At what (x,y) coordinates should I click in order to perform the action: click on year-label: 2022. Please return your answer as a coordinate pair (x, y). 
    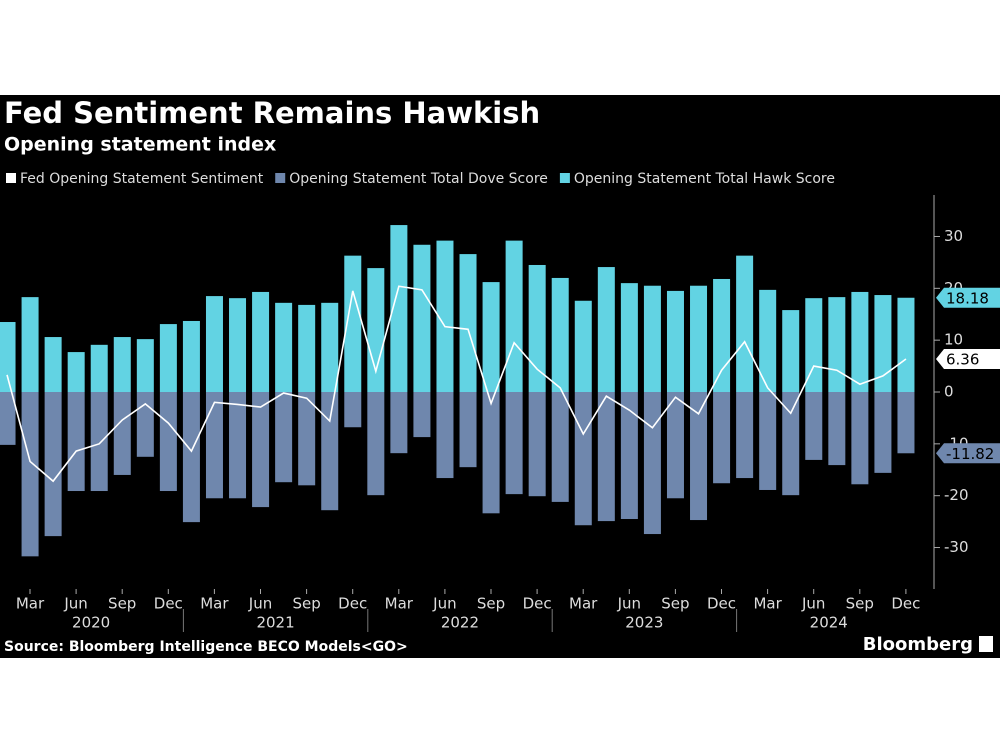
    Looking at the image, I should click on (460, 623).